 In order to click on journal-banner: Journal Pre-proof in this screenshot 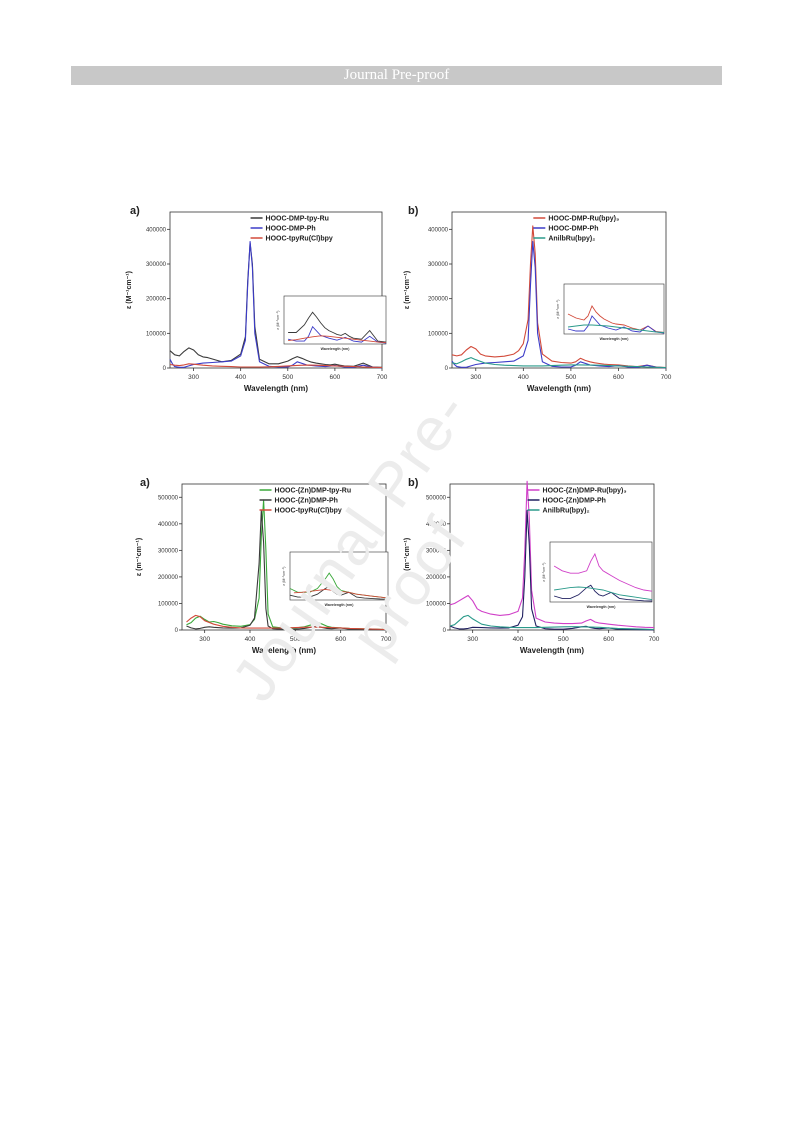, I will do `click(396, 75)`.